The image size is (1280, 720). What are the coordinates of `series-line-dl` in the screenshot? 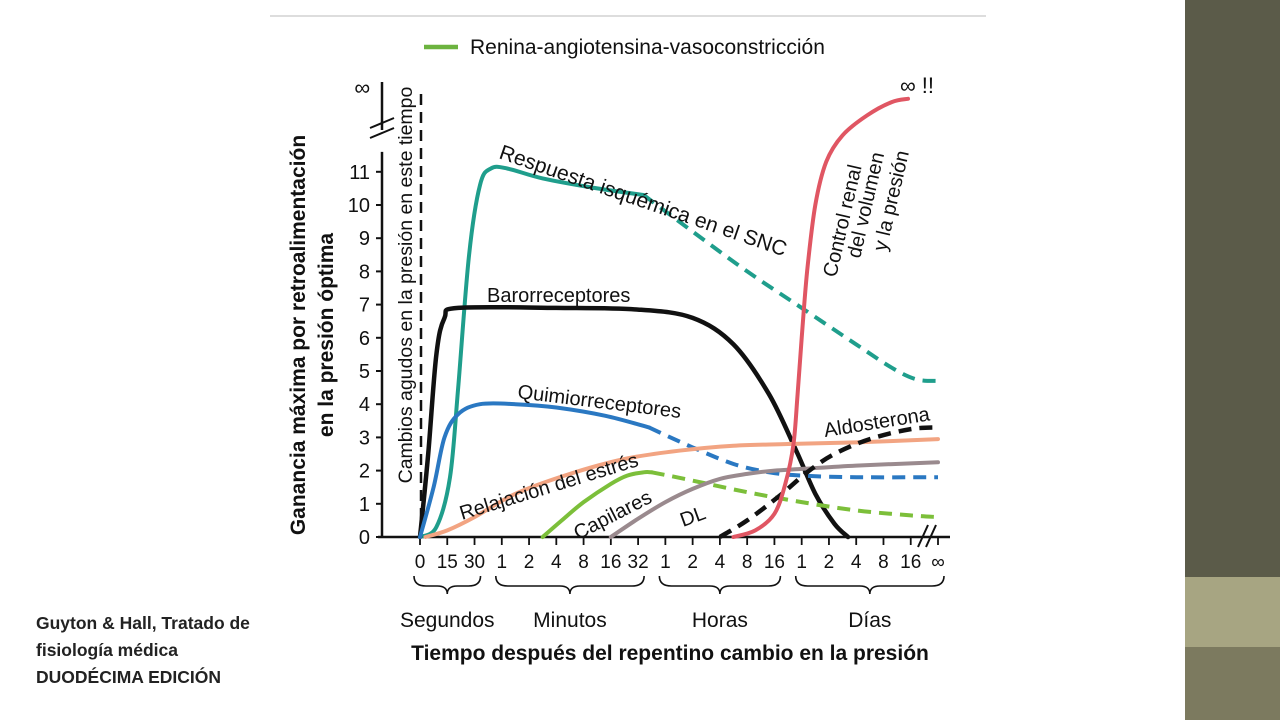 It's located at (774, 499).